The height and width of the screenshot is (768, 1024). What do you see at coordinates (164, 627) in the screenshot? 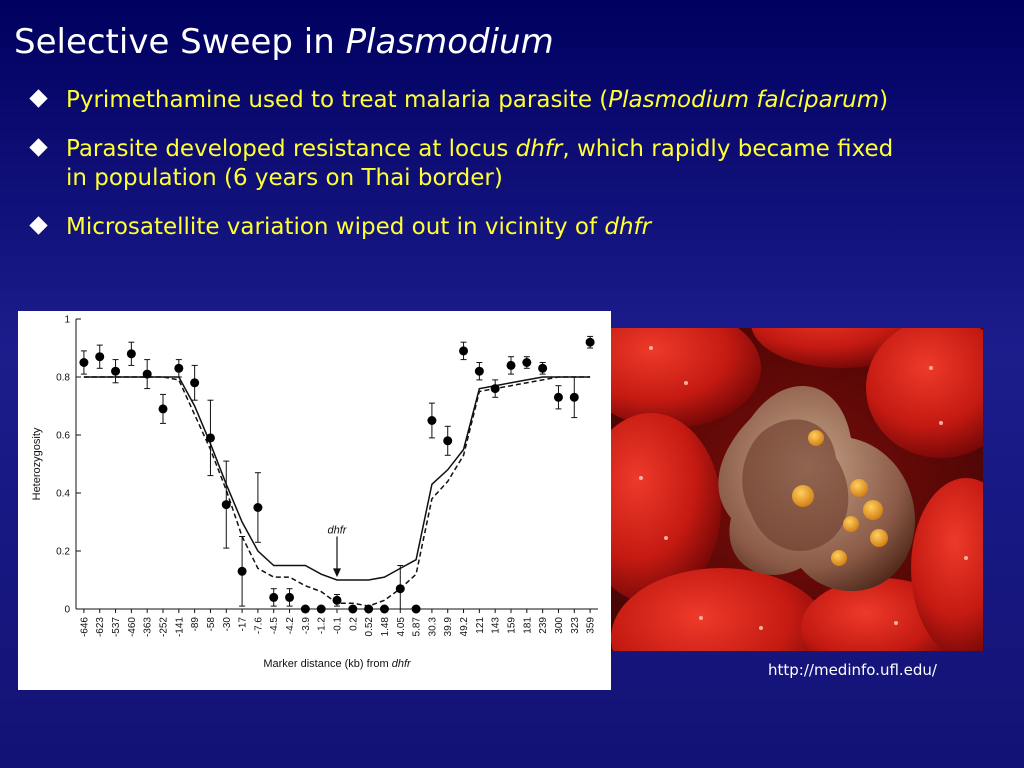
I see `x-tick-label: -252` at bounding box center [164, 627].